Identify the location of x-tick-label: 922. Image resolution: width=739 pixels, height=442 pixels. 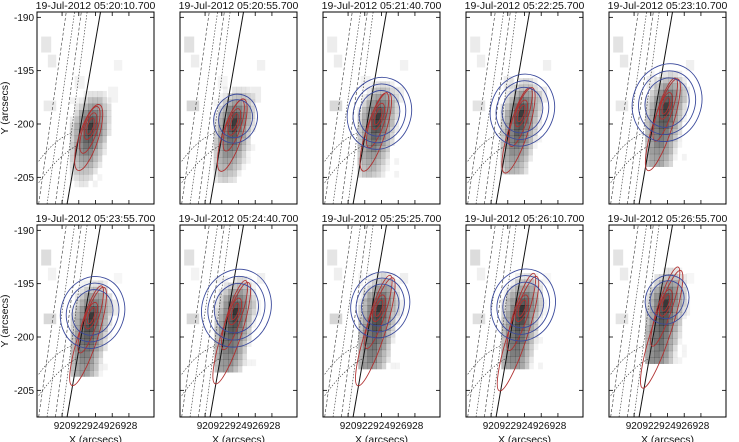
(78, 426).